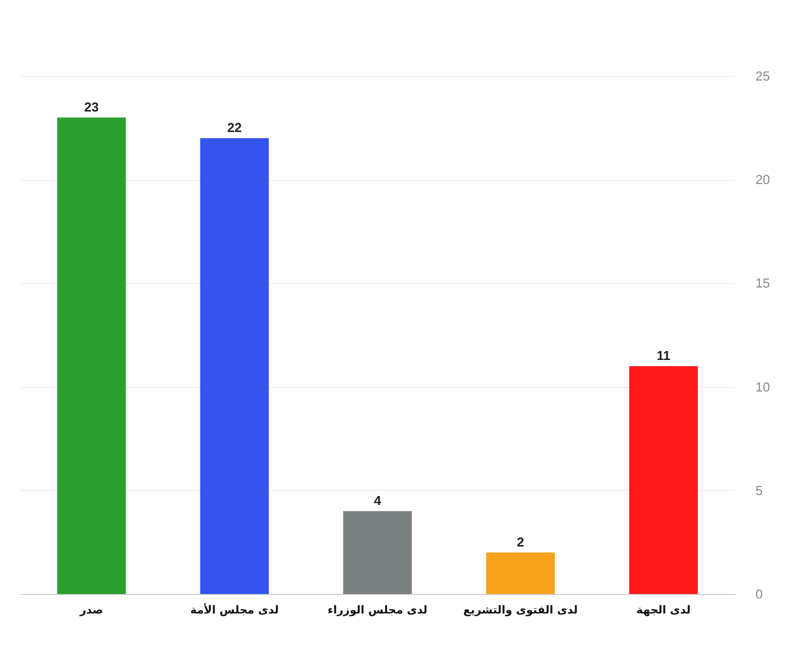  Describe the element at coordinates (663, 356) in the screenshot. I see `data-label: 11` at that location.